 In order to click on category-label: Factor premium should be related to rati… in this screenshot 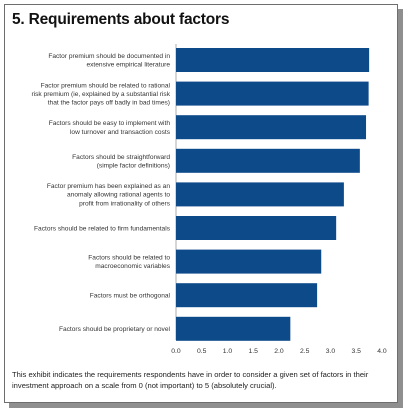, I will do `click(100, 94)`.